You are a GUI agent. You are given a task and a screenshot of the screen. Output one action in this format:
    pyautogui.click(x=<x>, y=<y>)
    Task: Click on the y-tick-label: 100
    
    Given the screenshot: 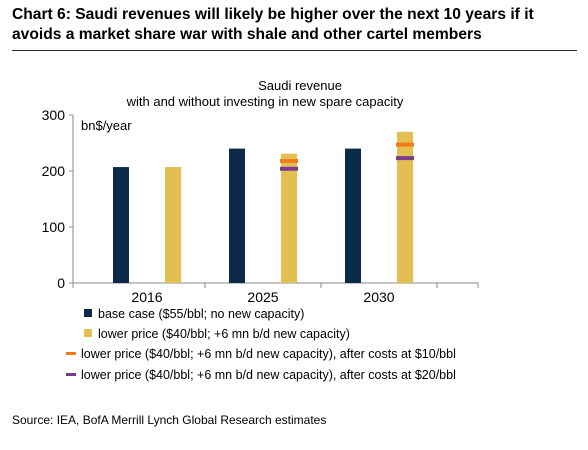 What is the action you would take?
    pyautogui.click(x=54, y=227)
    